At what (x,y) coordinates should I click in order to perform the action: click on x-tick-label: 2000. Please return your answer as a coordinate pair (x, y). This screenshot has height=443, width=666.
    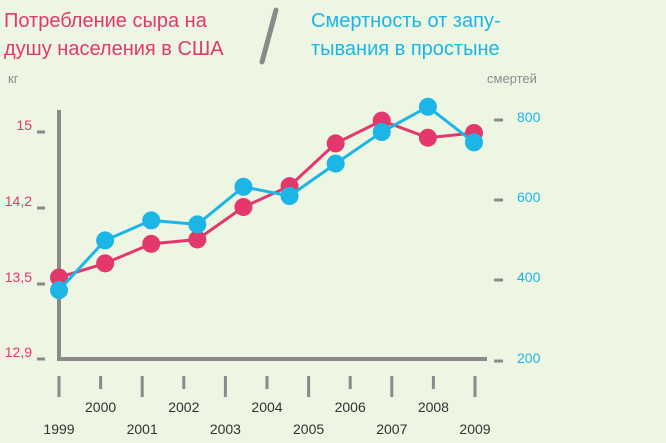
    Looking at the image, I should click on (100, 407).